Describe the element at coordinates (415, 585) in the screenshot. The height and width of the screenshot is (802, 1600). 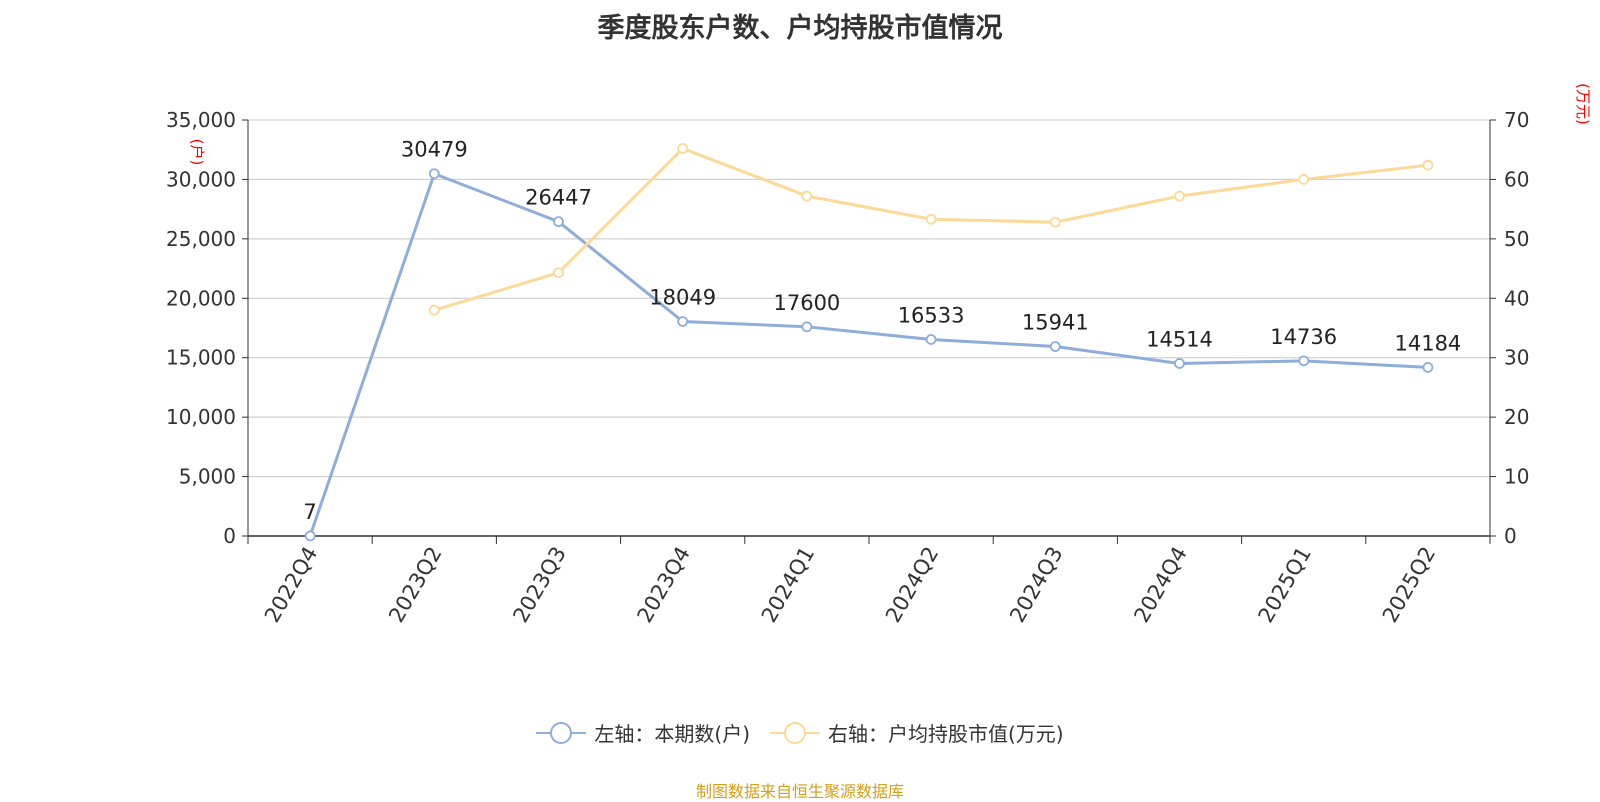
I see `x-axis-tick-label: 2023Q2` at that location.